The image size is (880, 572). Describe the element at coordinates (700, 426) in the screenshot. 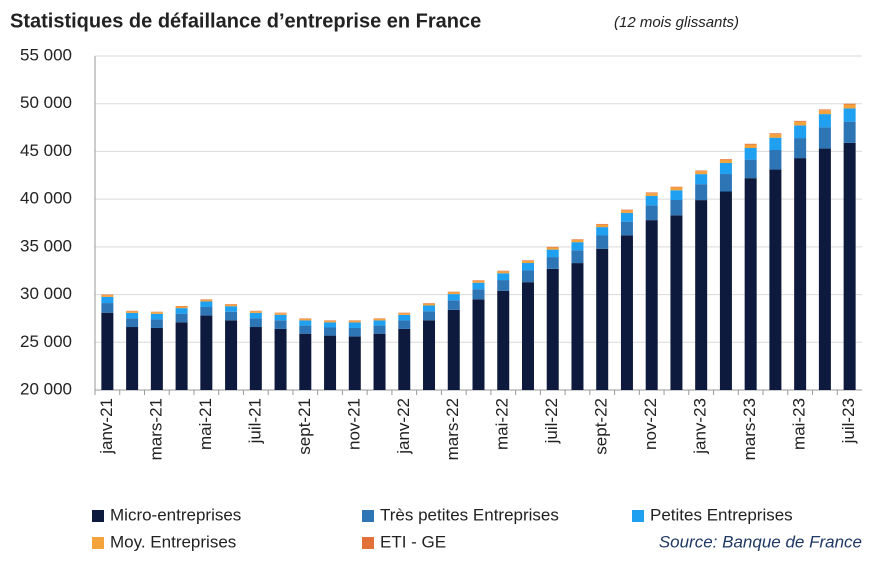

I see `x-tick-label: janv-23` at that location.